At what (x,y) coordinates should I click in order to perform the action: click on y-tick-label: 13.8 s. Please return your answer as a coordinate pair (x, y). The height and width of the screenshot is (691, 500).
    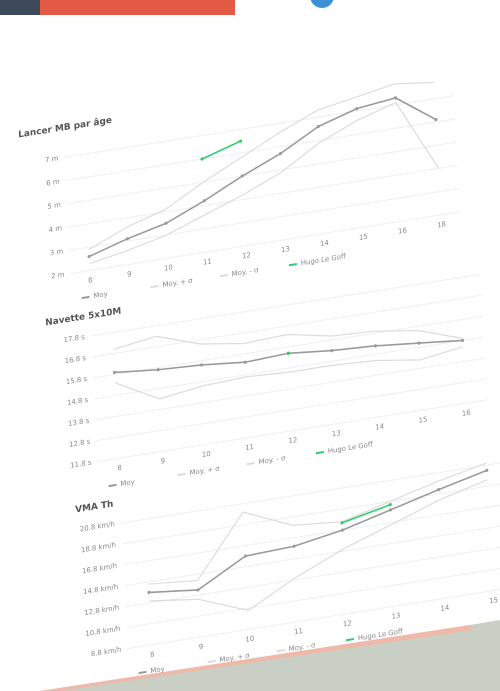
    Looking at the image, I should click on (79, 422).